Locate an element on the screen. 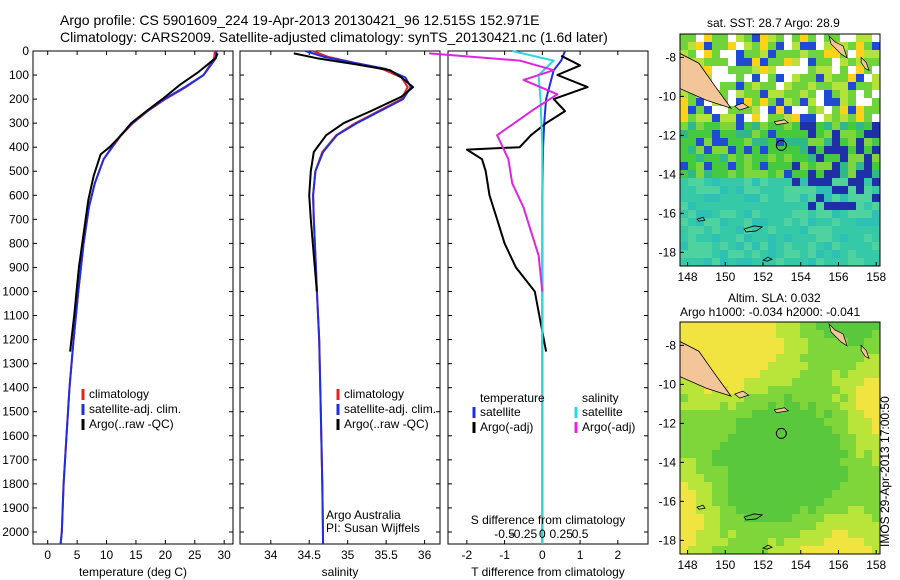  s-diff-tick-label: 0.5 is located at coordinates (580, 534).